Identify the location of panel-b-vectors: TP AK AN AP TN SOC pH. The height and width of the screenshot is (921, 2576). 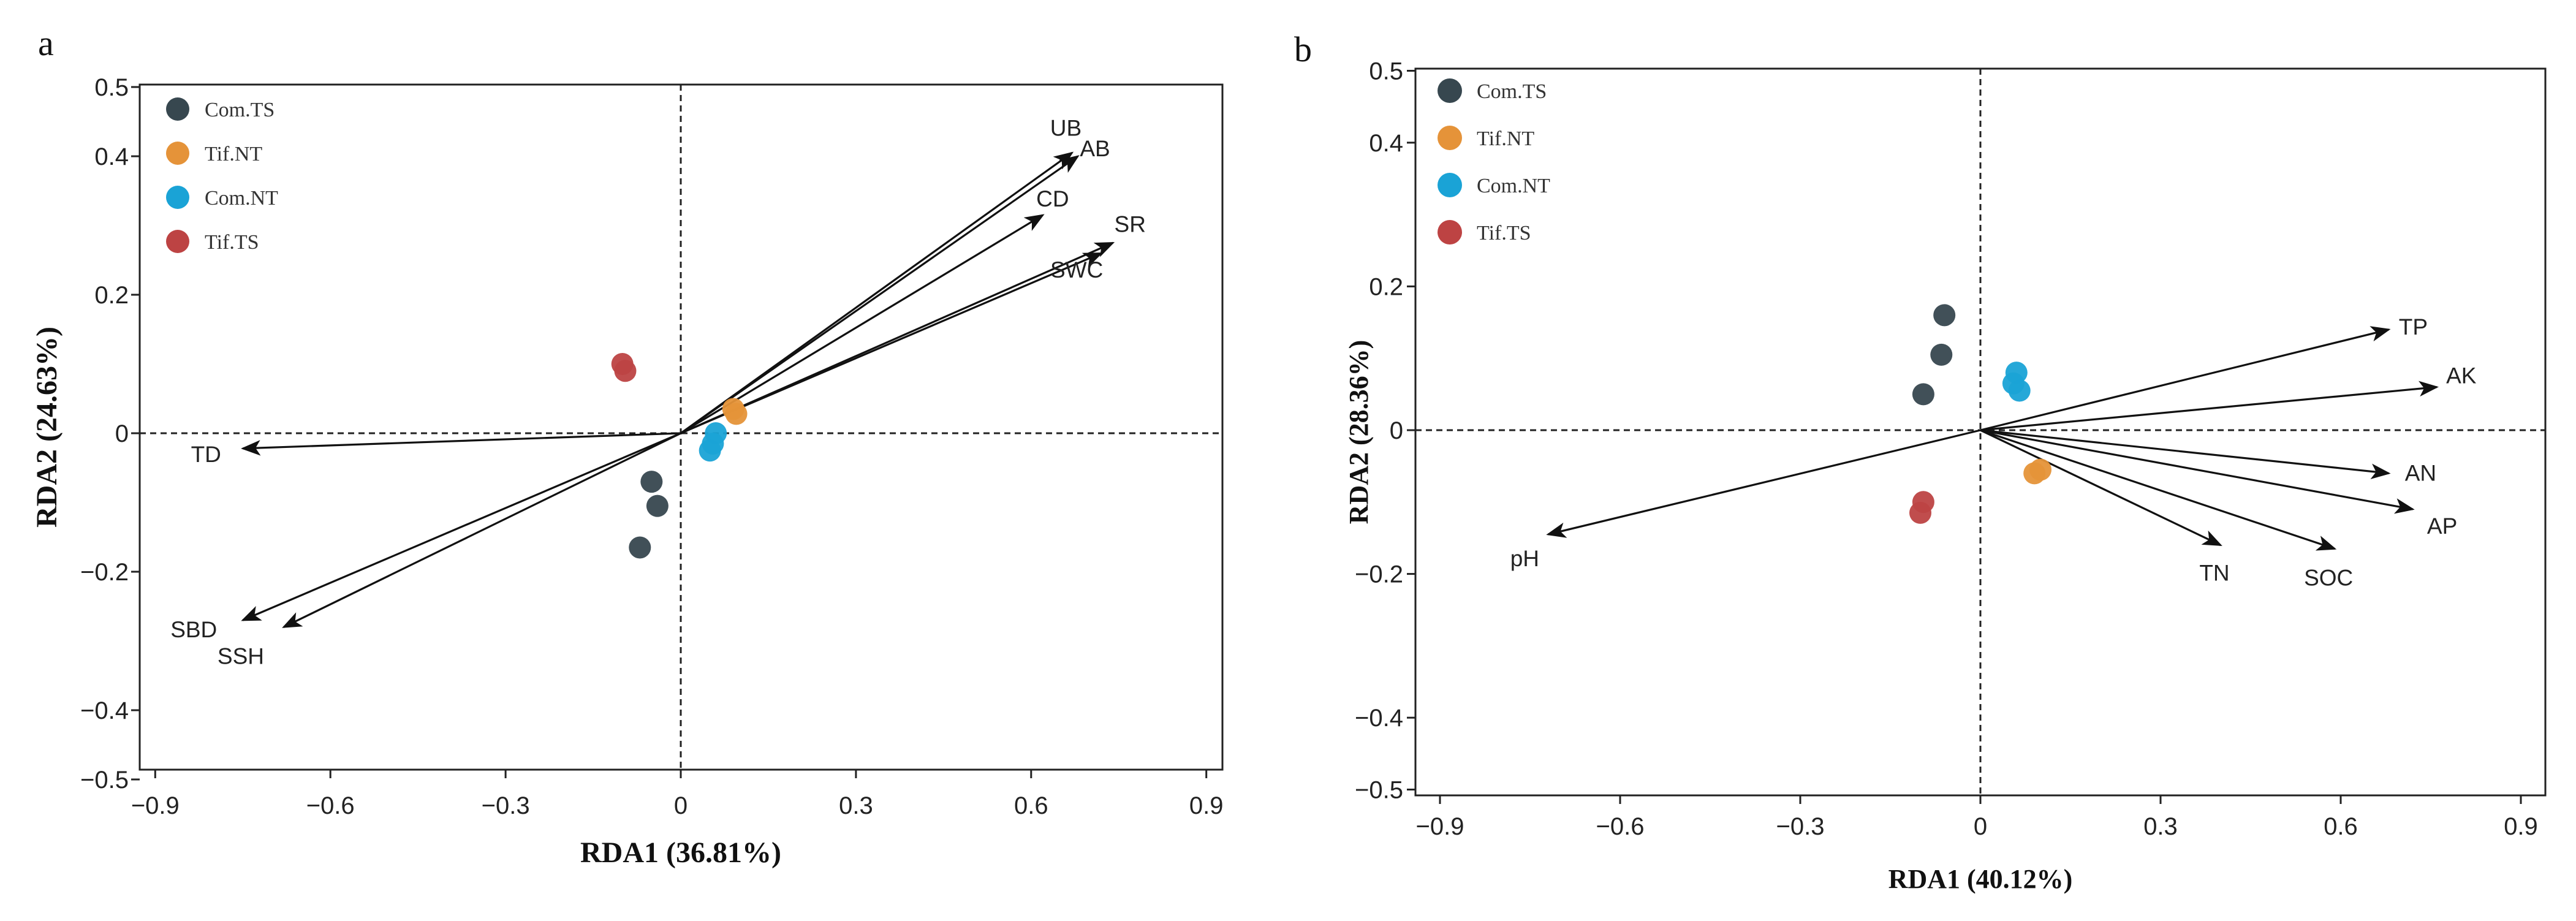
(1993, 453).